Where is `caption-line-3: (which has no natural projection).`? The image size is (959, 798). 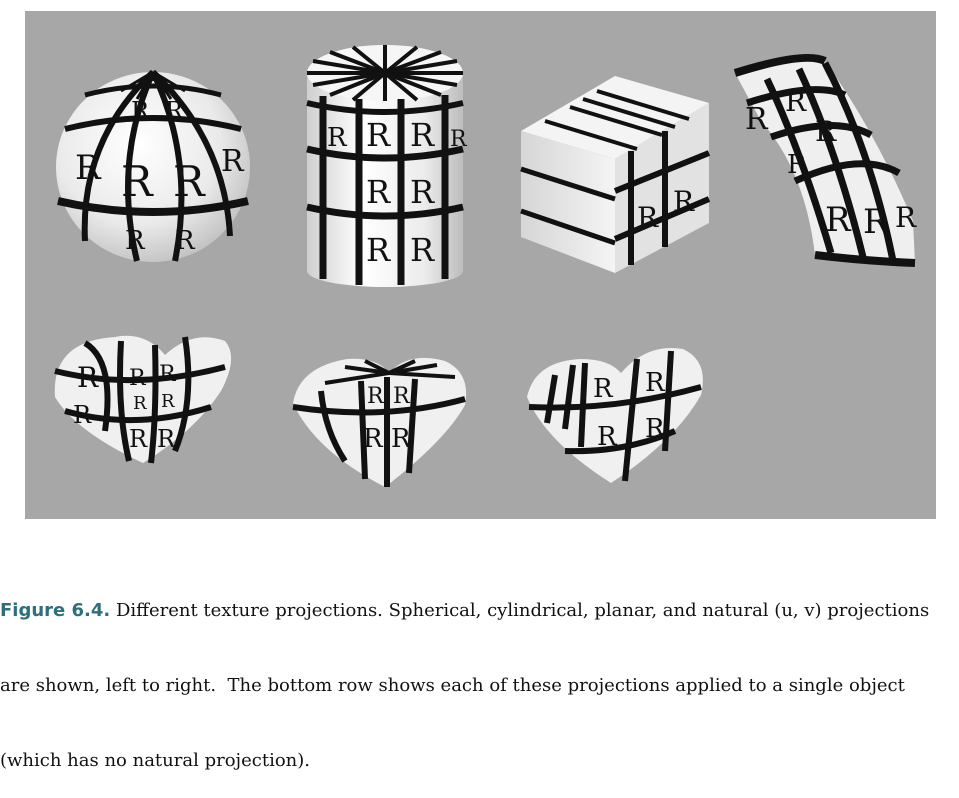 caption-line-3: (which has no natural projection). is located at coordinates (155, 760).